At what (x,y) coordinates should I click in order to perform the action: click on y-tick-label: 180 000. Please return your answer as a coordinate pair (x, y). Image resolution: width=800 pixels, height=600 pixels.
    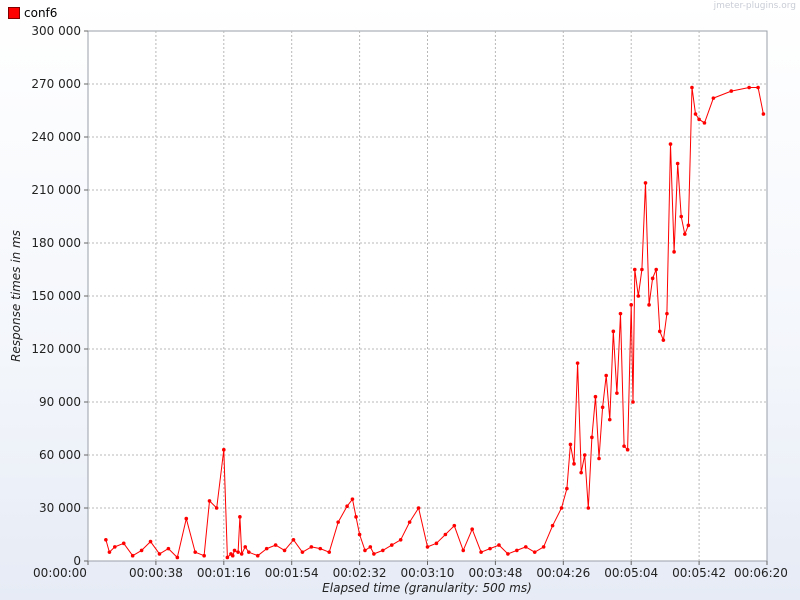
    Looking at the image, I should click on (56, 243).